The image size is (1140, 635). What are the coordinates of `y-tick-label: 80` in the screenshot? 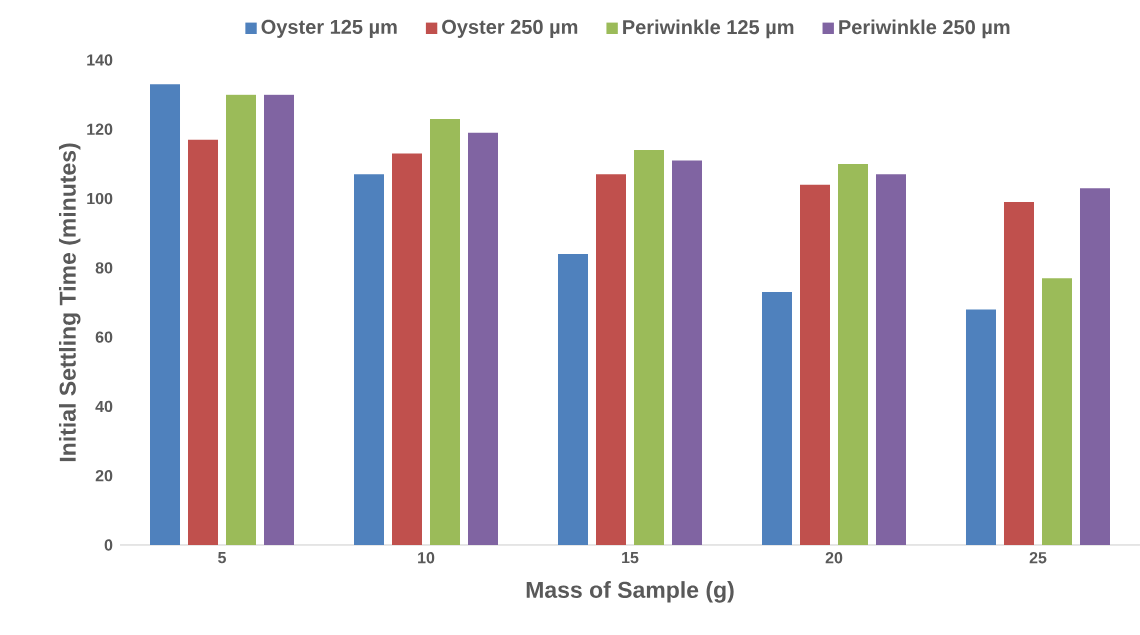 It's located at (104, 268).